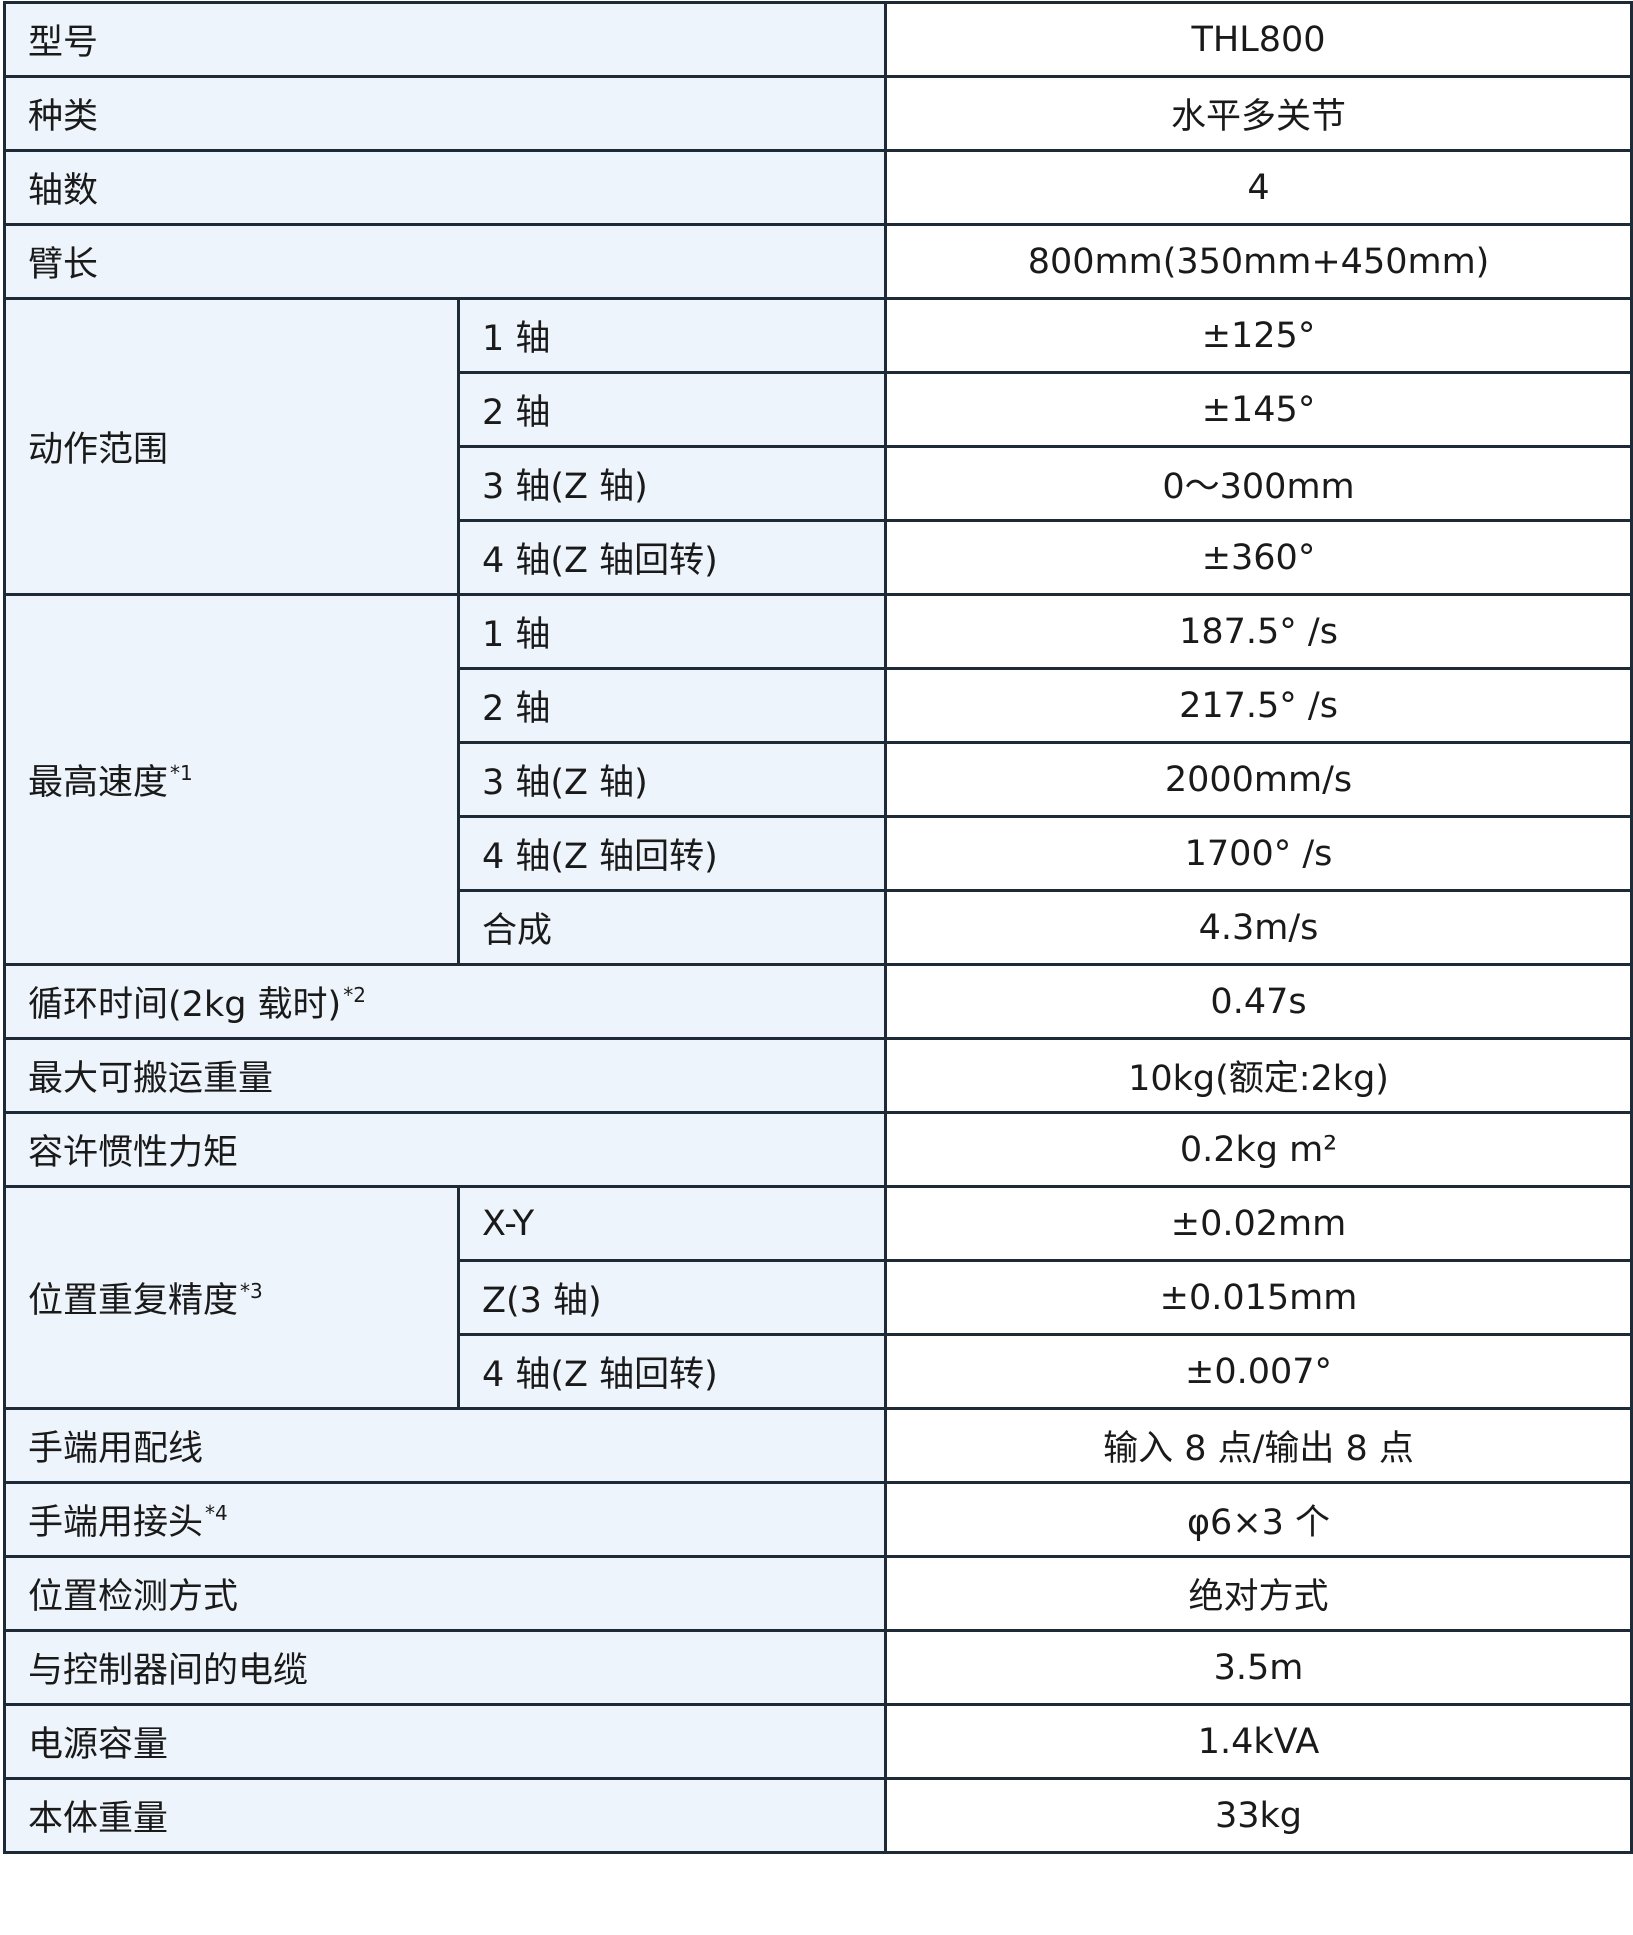 This screenshot has height=1935, width=1633. I want to click on footnote-marker: *3, so click(251, 1291).